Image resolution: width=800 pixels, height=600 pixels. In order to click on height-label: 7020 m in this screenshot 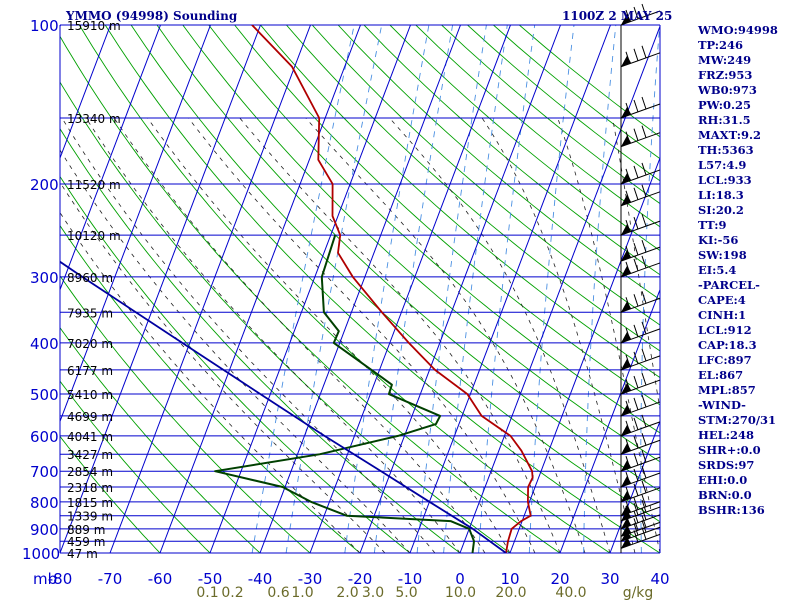, I will do `click(90, 344)`.